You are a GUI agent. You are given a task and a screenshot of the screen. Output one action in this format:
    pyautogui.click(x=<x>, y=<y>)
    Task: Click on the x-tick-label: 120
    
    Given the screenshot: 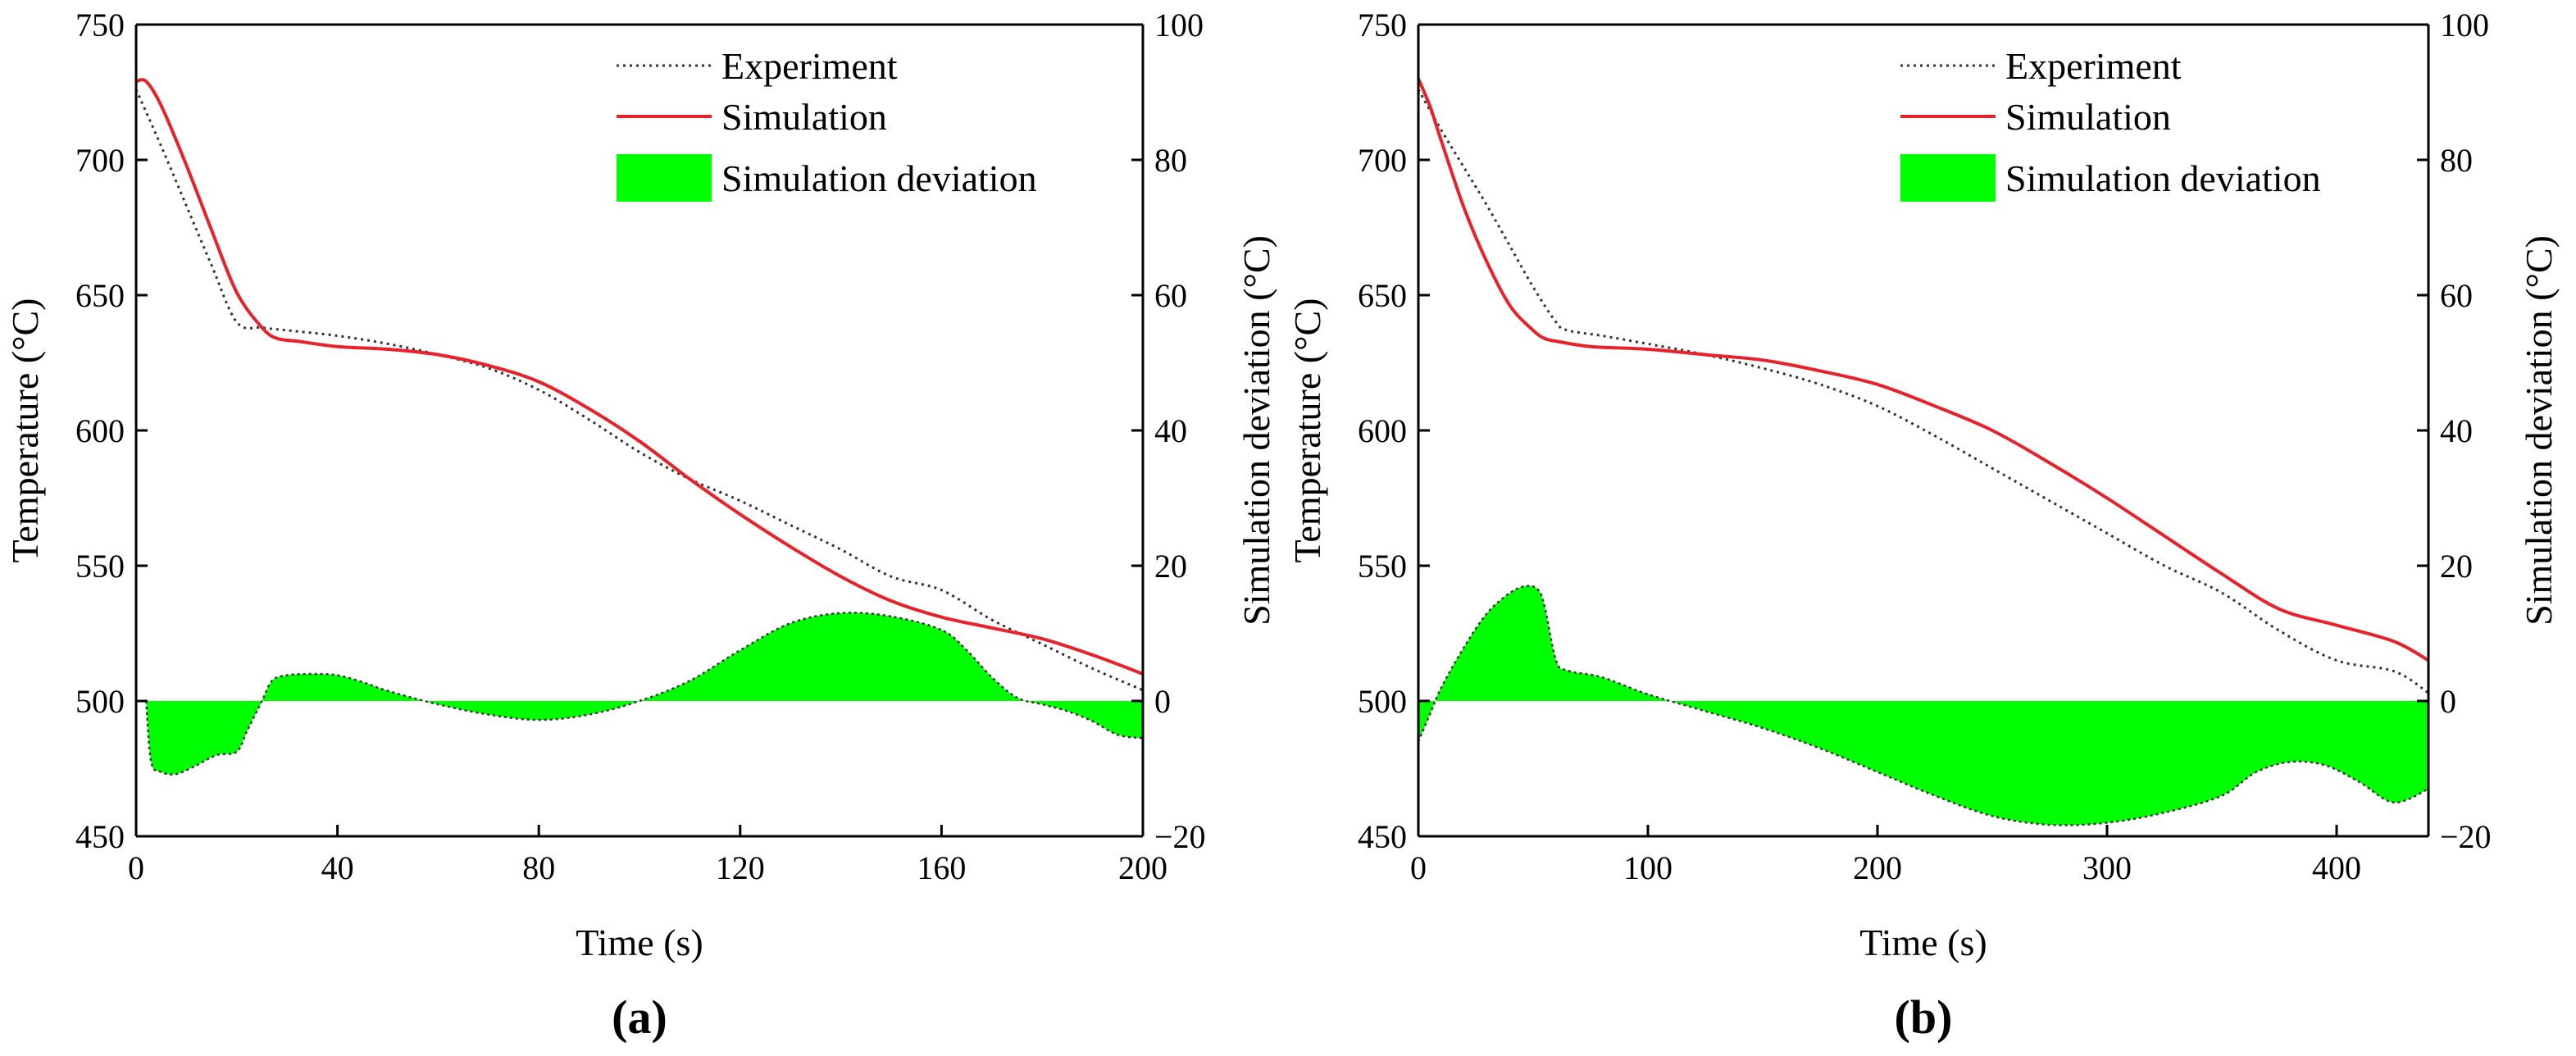 What is the action you would take?
    pyautogui.click(x=740, y=867)
    